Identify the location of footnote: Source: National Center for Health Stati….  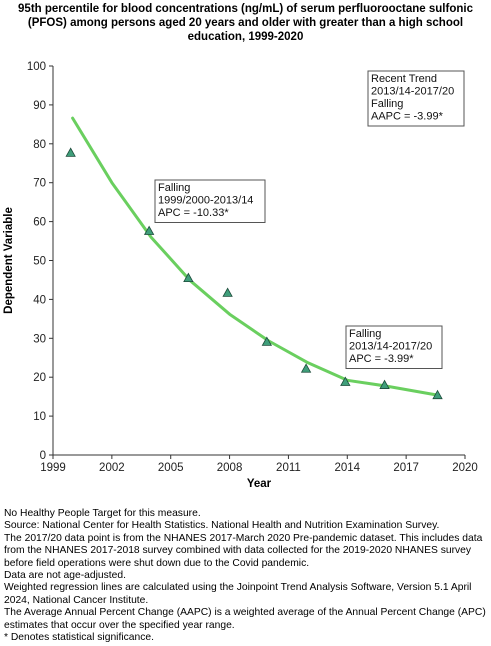
(222, 526).